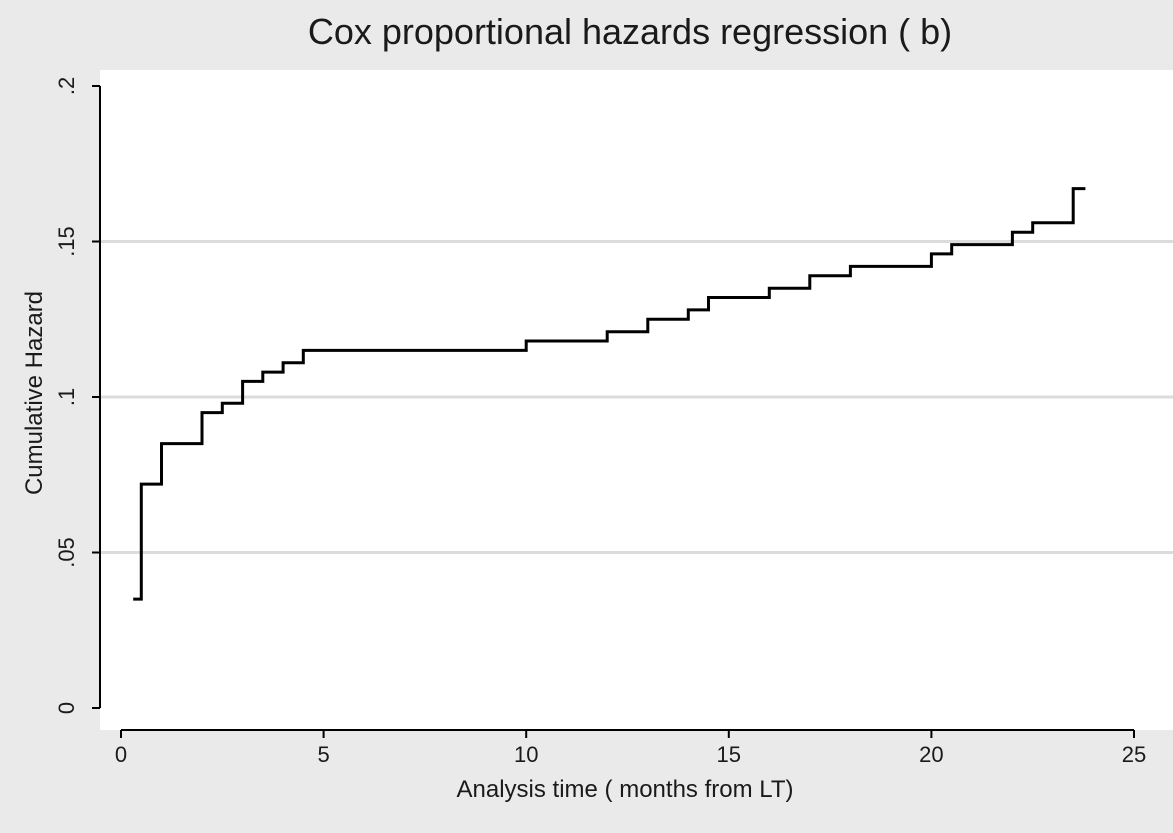 The width and height of the screenshot is (1173, 833). I want to click on y-tick-label: .1, so click(66, 397).